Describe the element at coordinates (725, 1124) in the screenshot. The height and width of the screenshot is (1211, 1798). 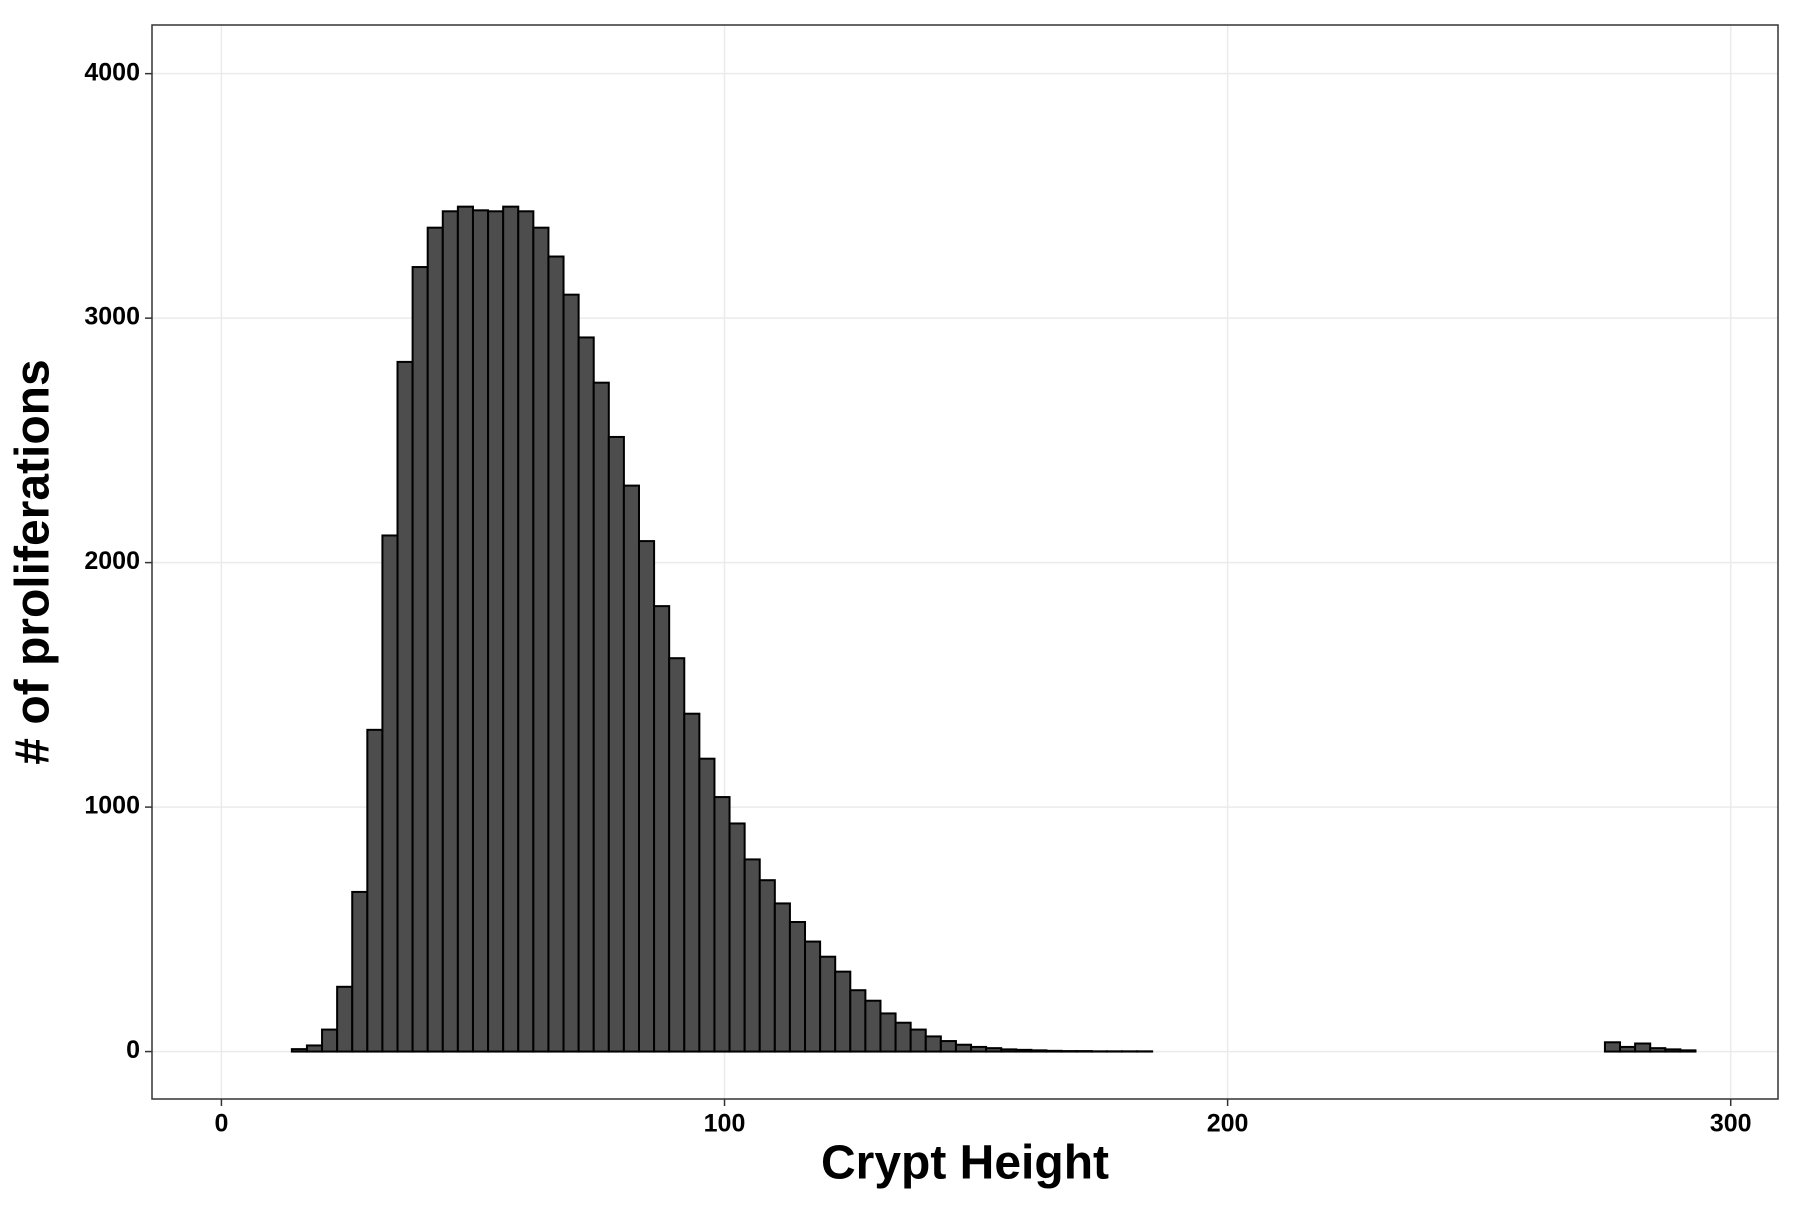
I see `x-tick-label: 100` at that location.